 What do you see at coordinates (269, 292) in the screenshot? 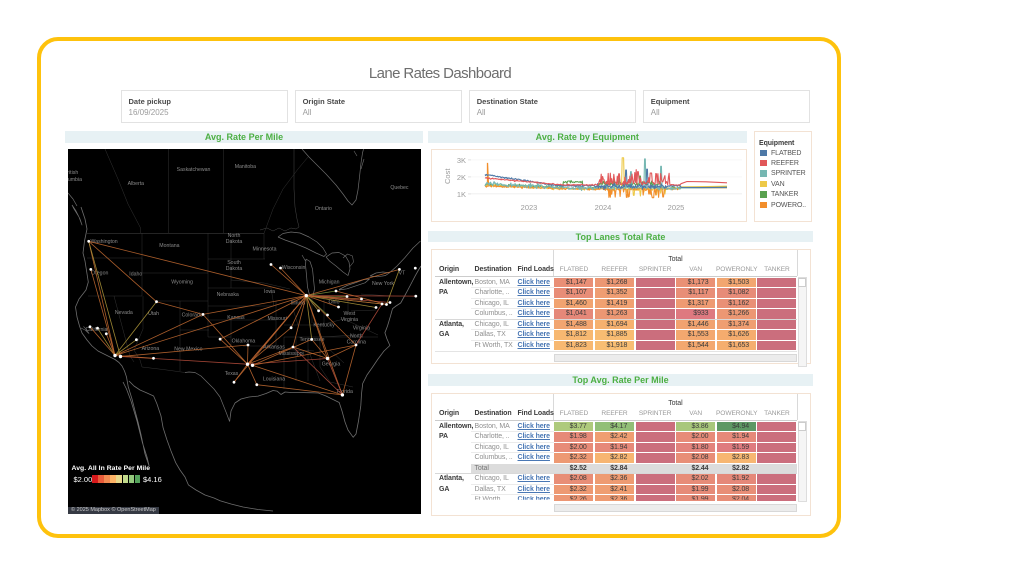
I see `svg-text: Iowa` at bounding box center [269, 292].